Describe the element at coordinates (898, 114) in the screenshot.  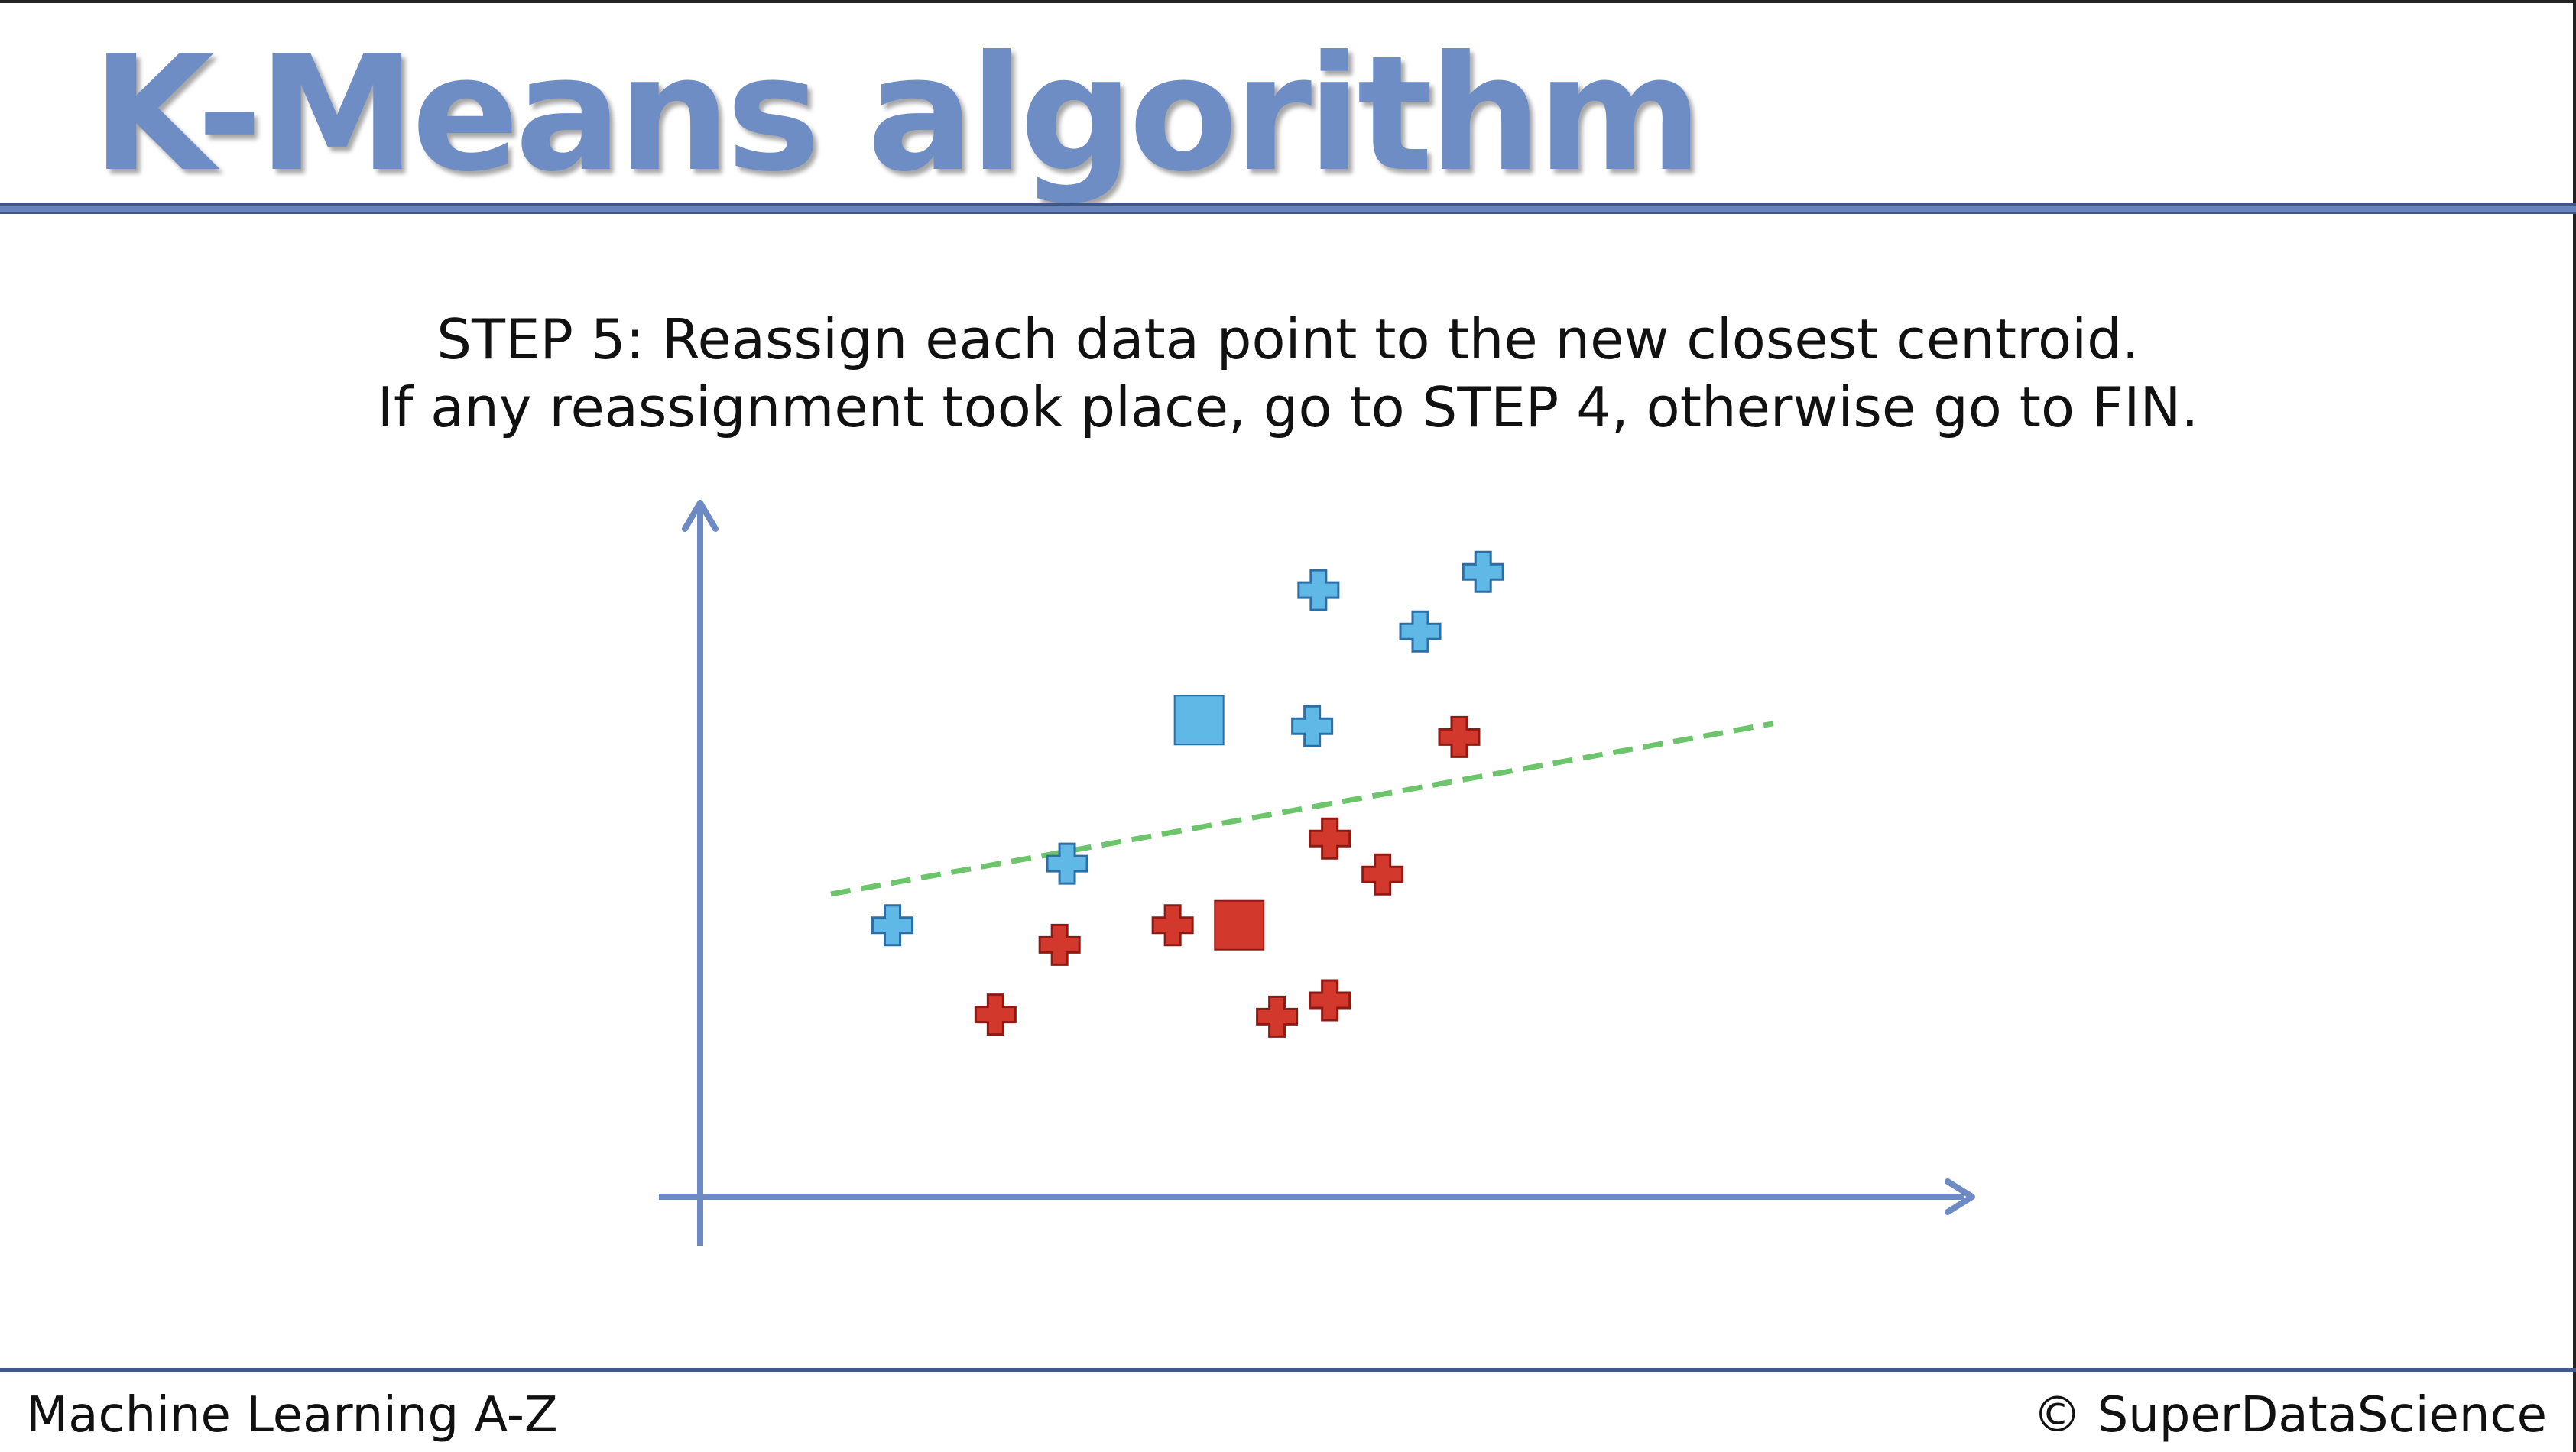
I see `slide-title: K-Means algorithm` at that location.